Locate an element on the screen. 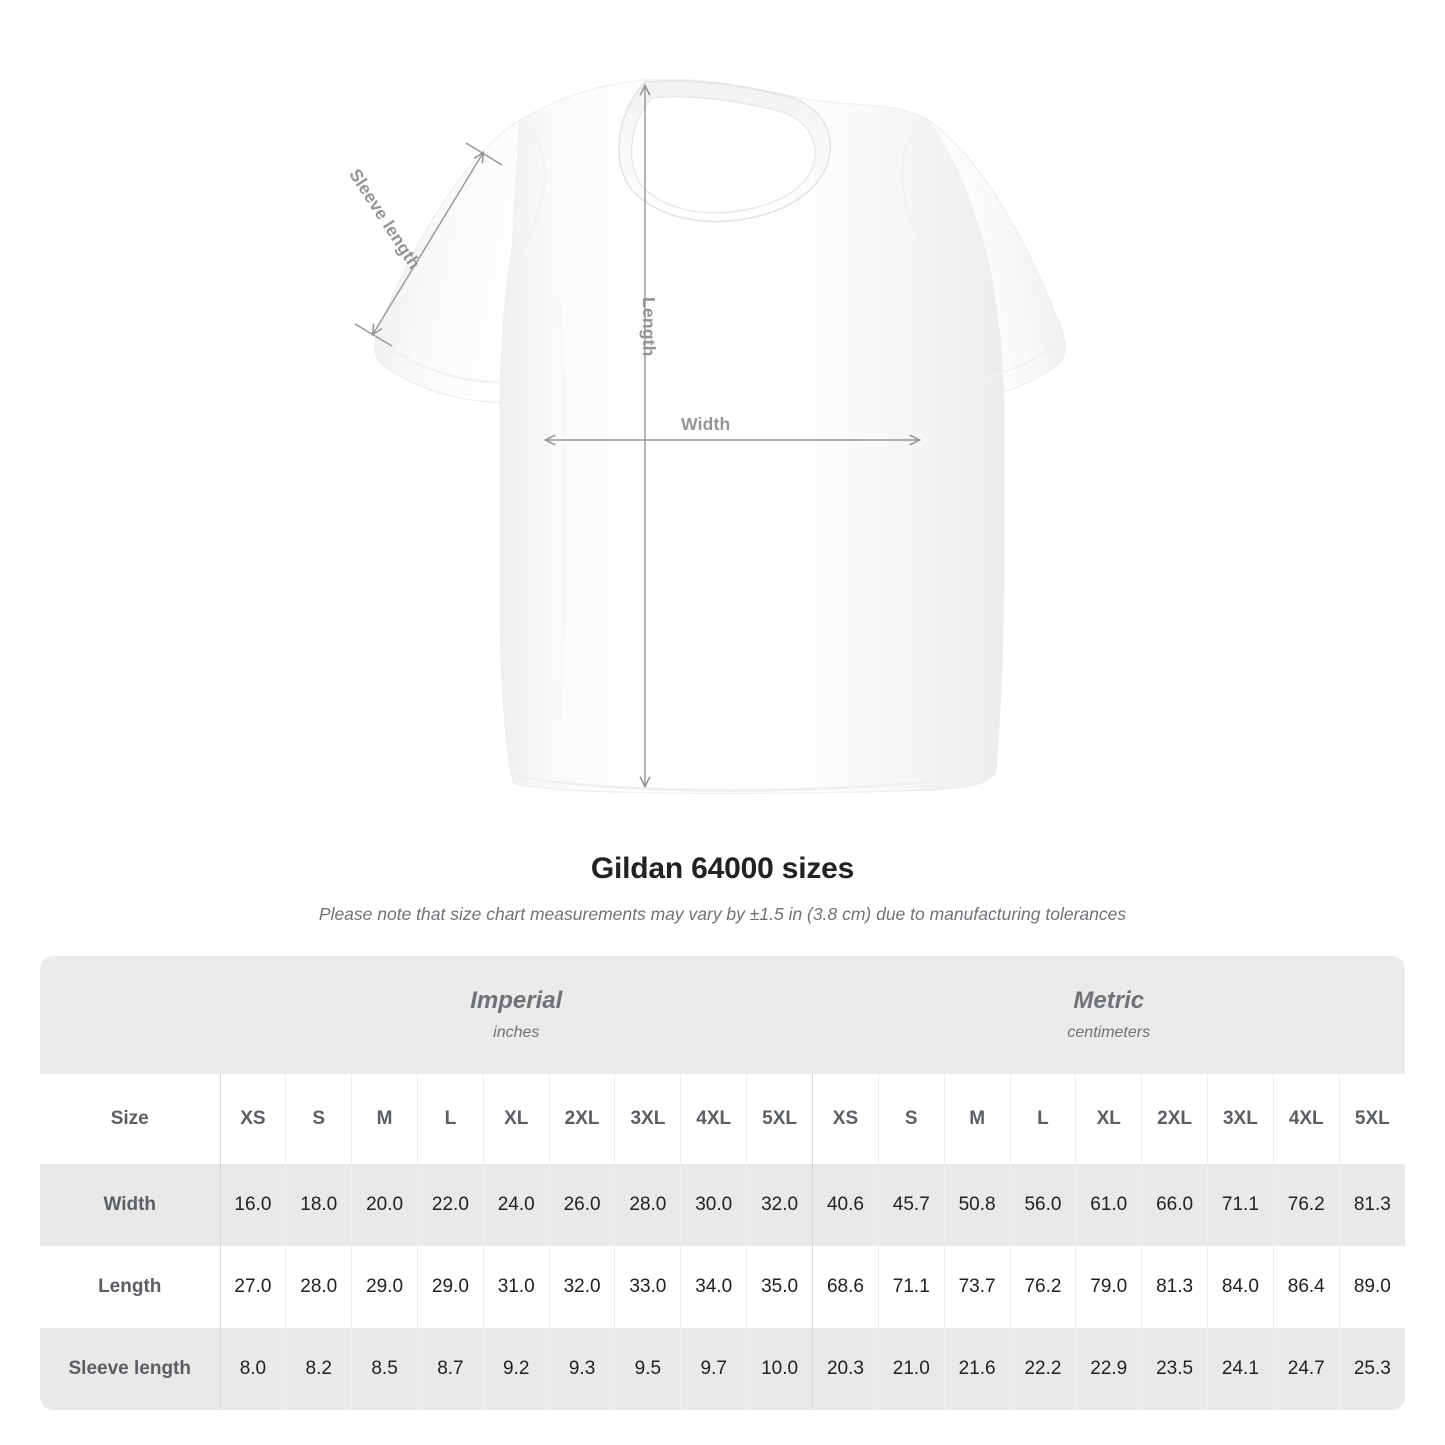 This screenshot has width=1445, height=1445. measurement-cell: 24.1 is located at coordinates (1240, 1369).